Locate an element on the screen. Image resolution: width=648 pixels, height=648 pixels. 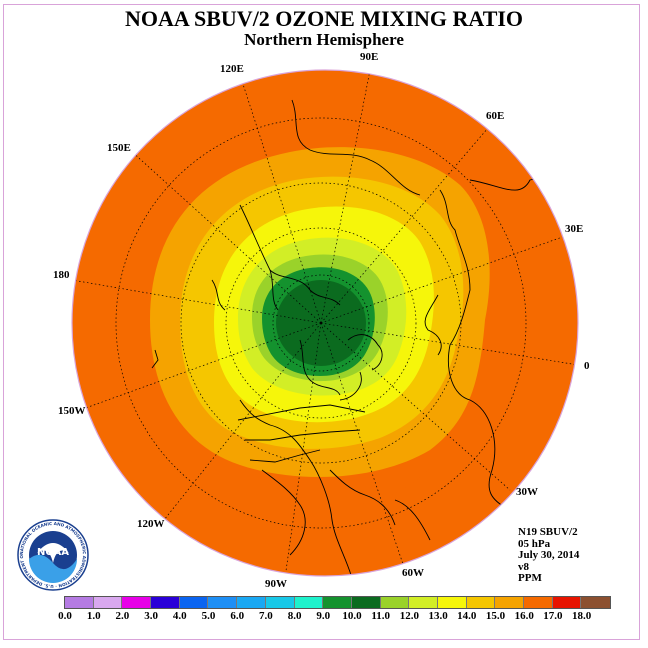
lon-label-30w: 30W is located at coordinates (527, 492).